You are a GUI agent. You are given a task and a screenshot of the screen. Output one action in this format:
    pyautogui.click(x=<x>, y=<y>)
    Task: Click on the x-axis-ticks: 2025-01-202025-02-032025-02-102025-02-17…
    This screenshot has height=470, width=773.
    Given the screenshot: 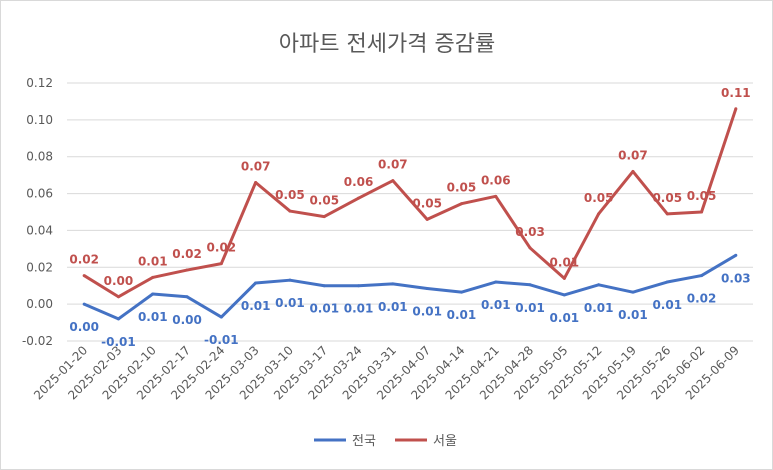 What is the action you would take?
    pyautogui.click(x=386, y=372)
    